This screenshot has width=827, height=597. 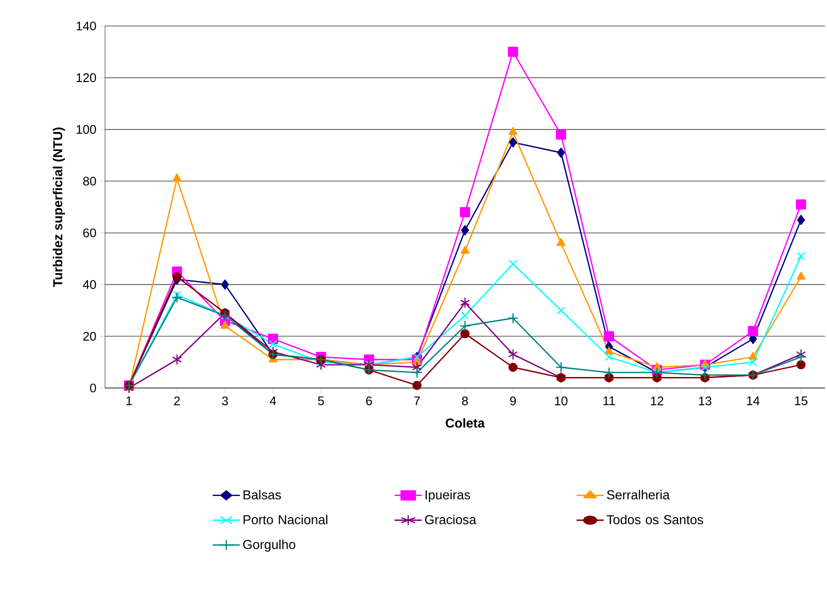 What do you see at coordinates (86, 26) in the screenshot?
I see `y-tick-label: 140` at bounding box center [86, 26].